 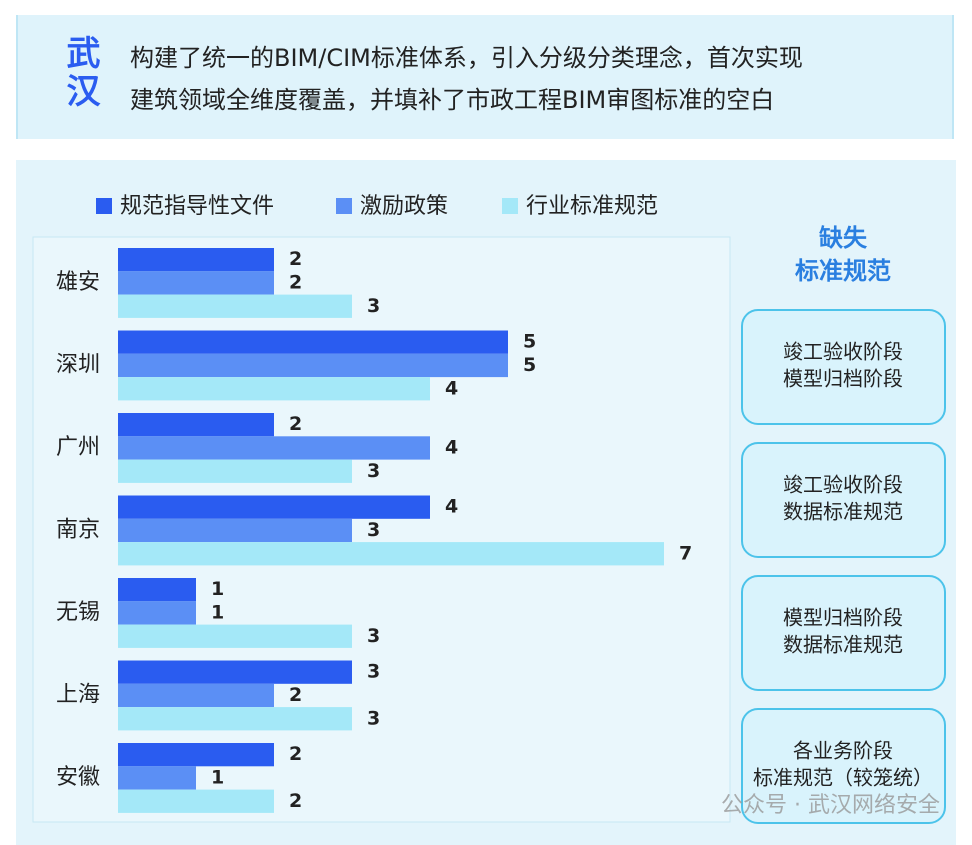 I want to click on category-label: 安徽, so click(x=78, y=777).